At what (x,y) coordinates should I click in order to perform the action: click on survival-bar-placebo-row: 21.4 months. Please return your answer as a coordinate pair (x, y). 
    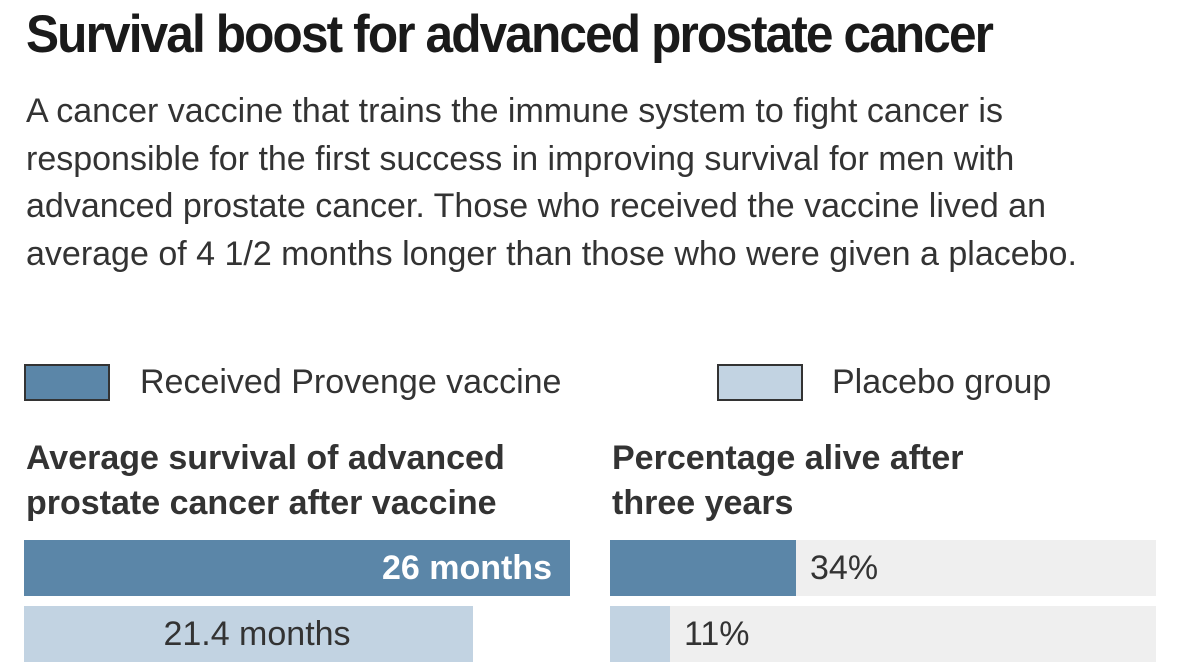
    Looking at the image, I should click on (297, 634).